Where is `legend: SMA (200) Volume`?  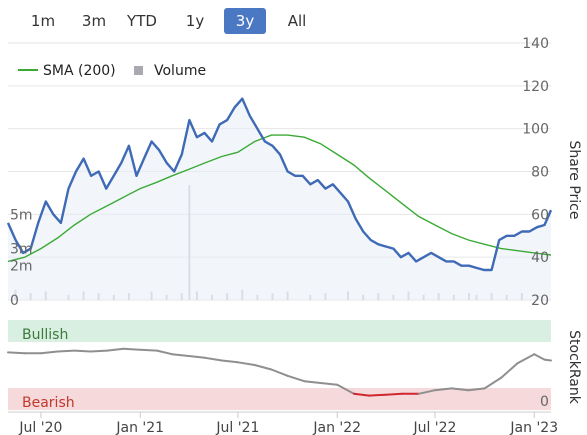 legend: SMA (200) Volume is located at coordinates (112, 71).